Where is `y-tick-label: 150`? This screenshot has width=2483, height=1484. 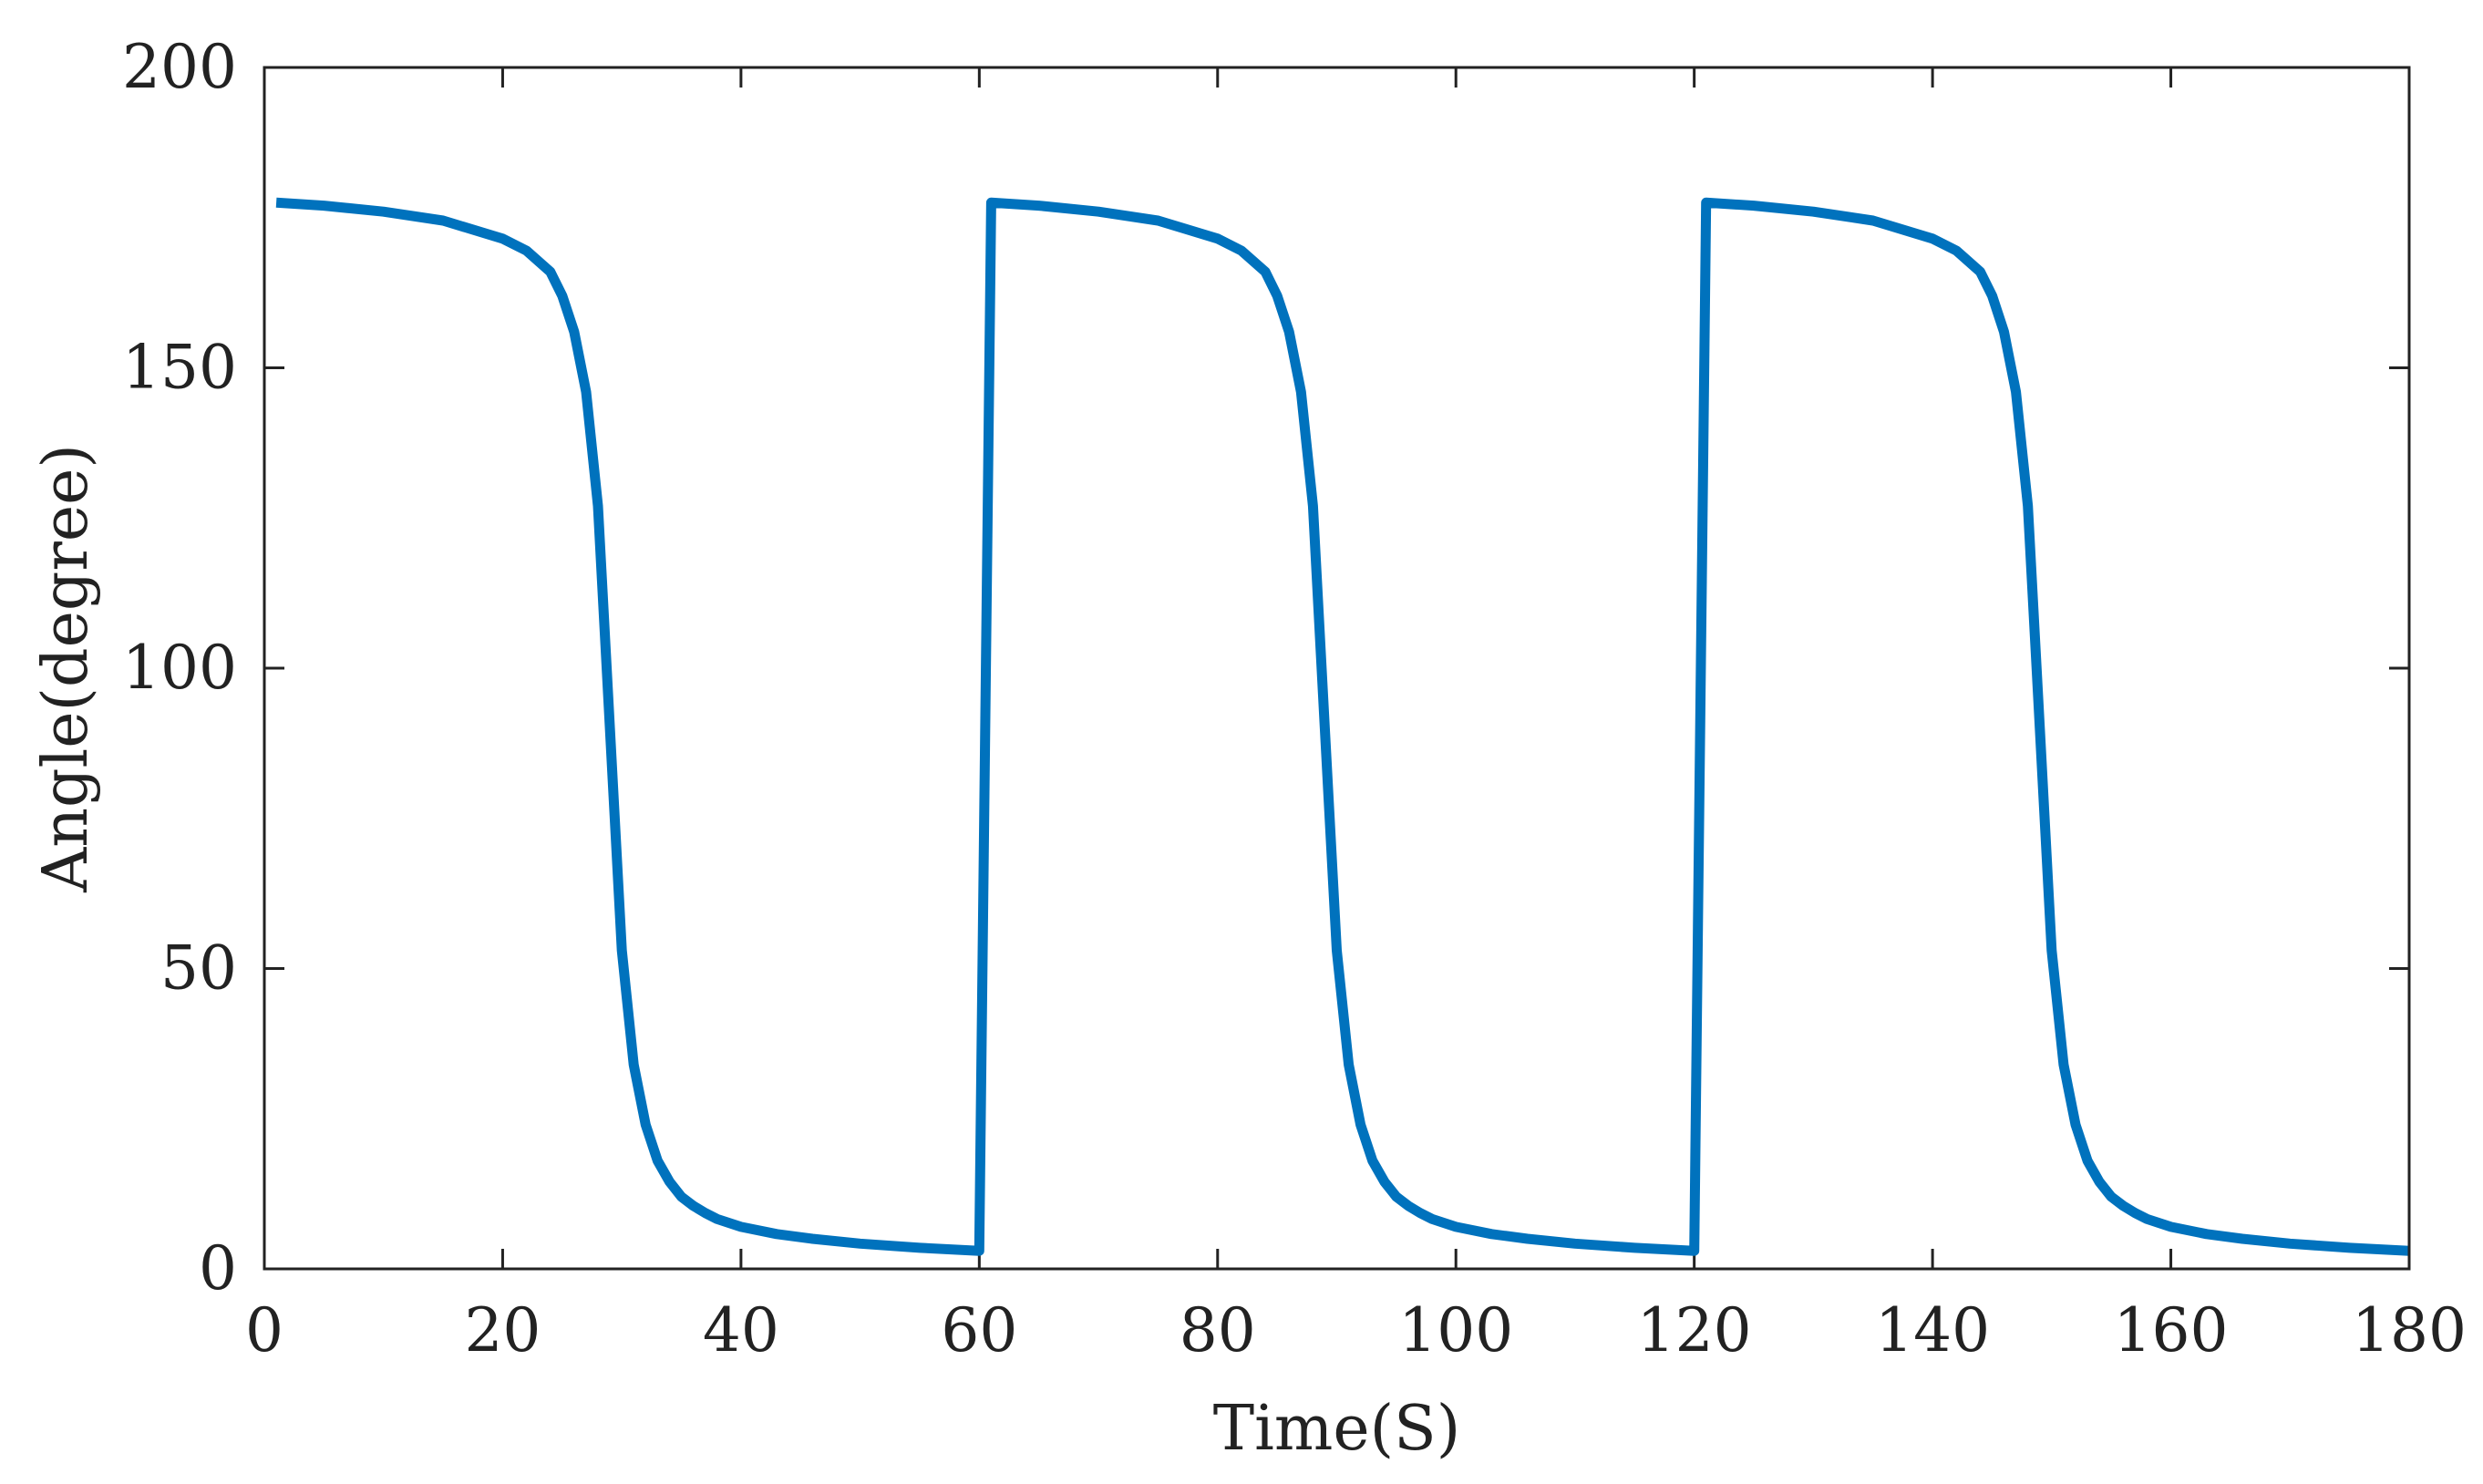
y-tick-label: 150 is located at coordinates (180, 368).